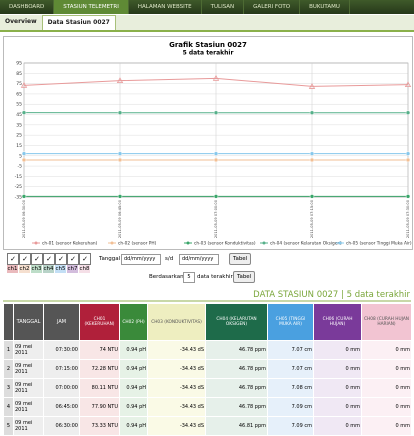 This screenshot has height=436, width=414. What do you see at coordinates (141, 259) in the screenshot?
I see `date-from: dd/mm/yyyy` at bounding box center [141, 259].